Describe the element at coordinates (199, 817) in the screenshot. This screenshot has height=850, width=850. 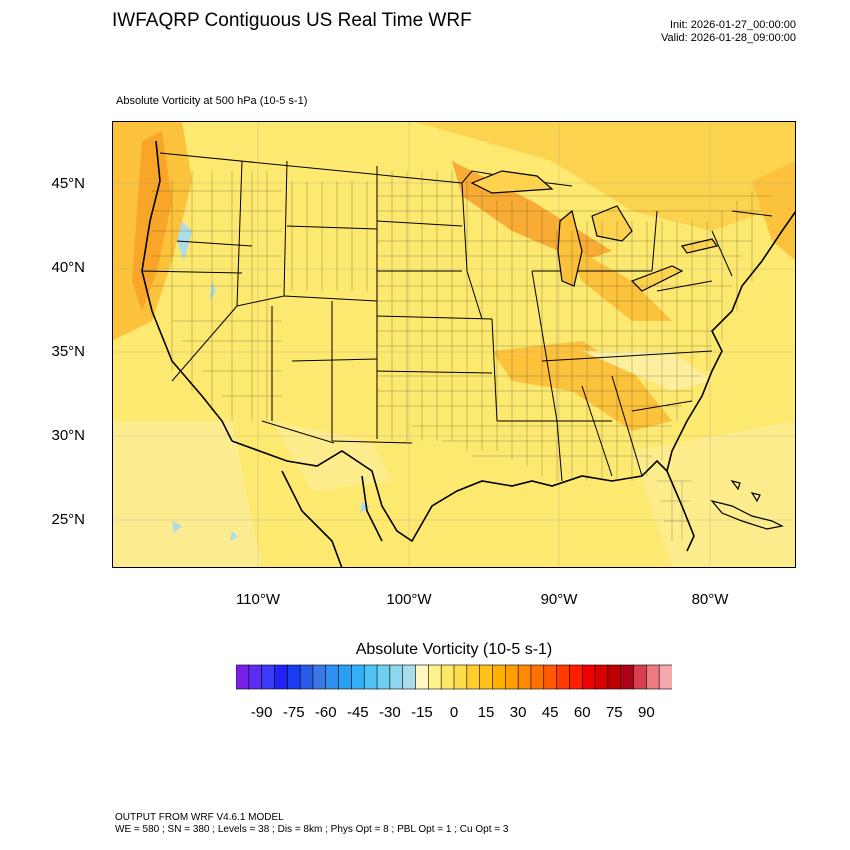
I see `model-info-line1: OUTPUT FROM WRF V4.6.1 MODEL` at that location.